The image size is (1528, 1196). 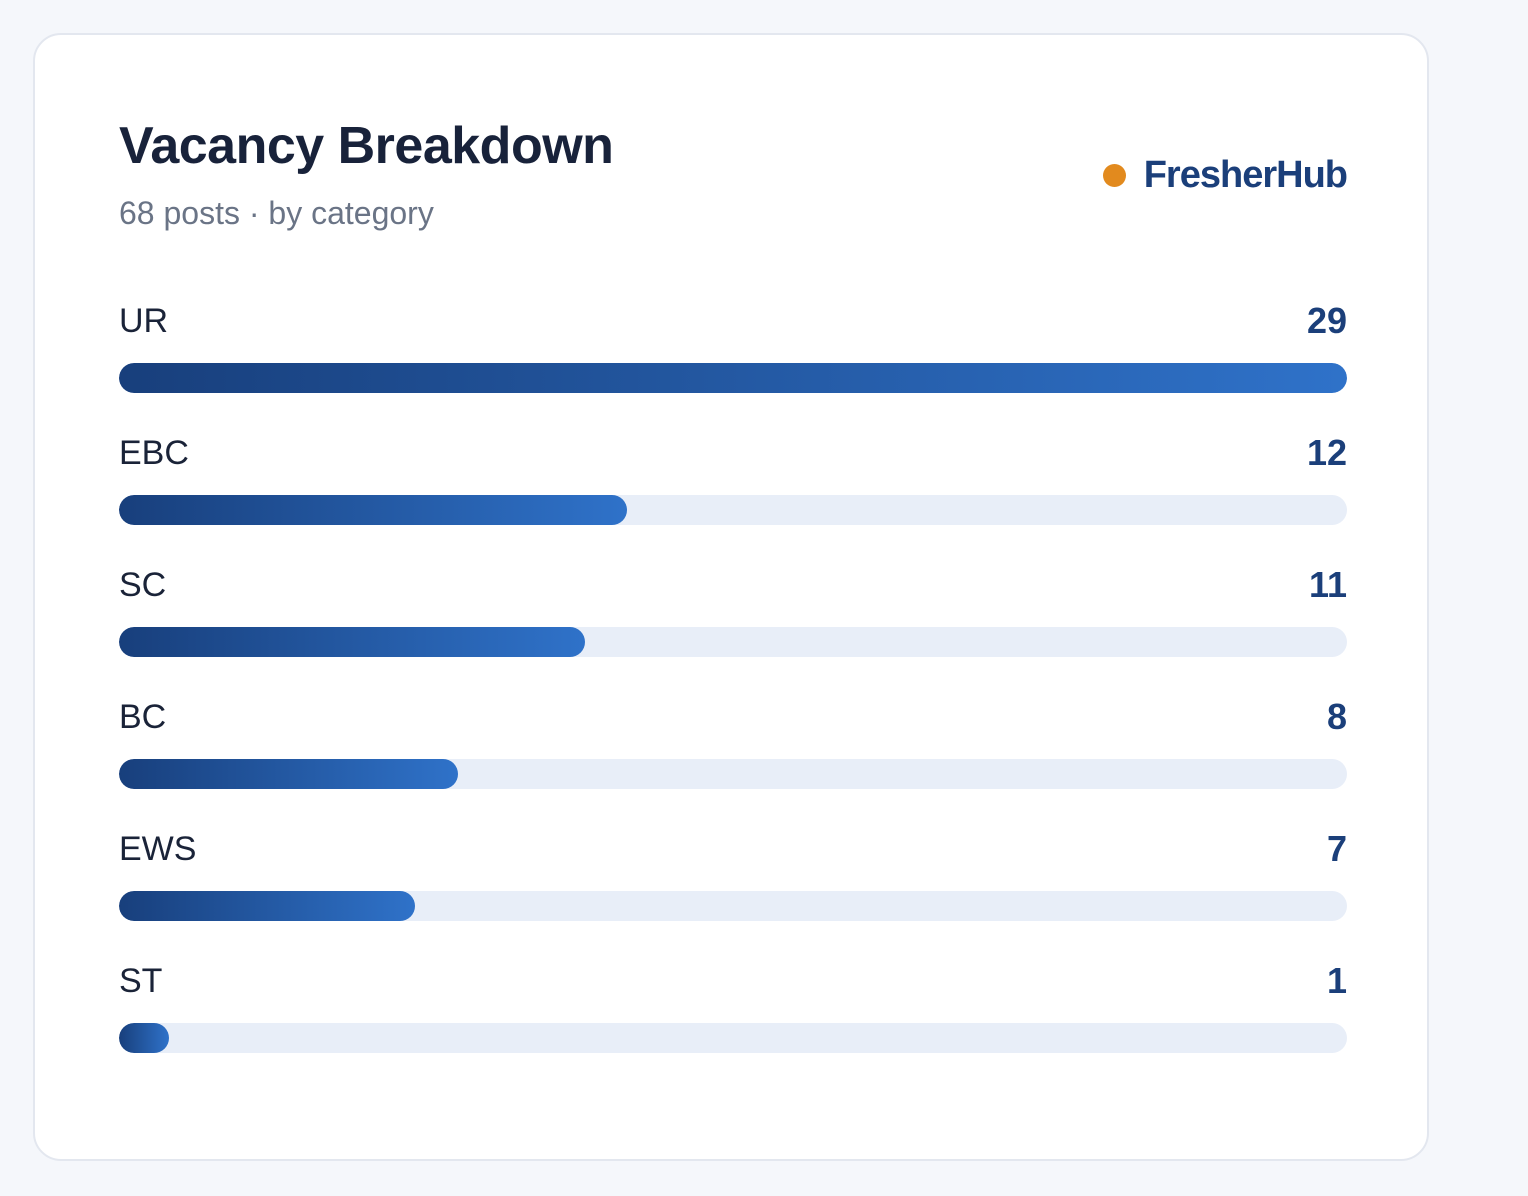 I want to click on bar-row-bc: BC 8, so click(x=733, y=761).